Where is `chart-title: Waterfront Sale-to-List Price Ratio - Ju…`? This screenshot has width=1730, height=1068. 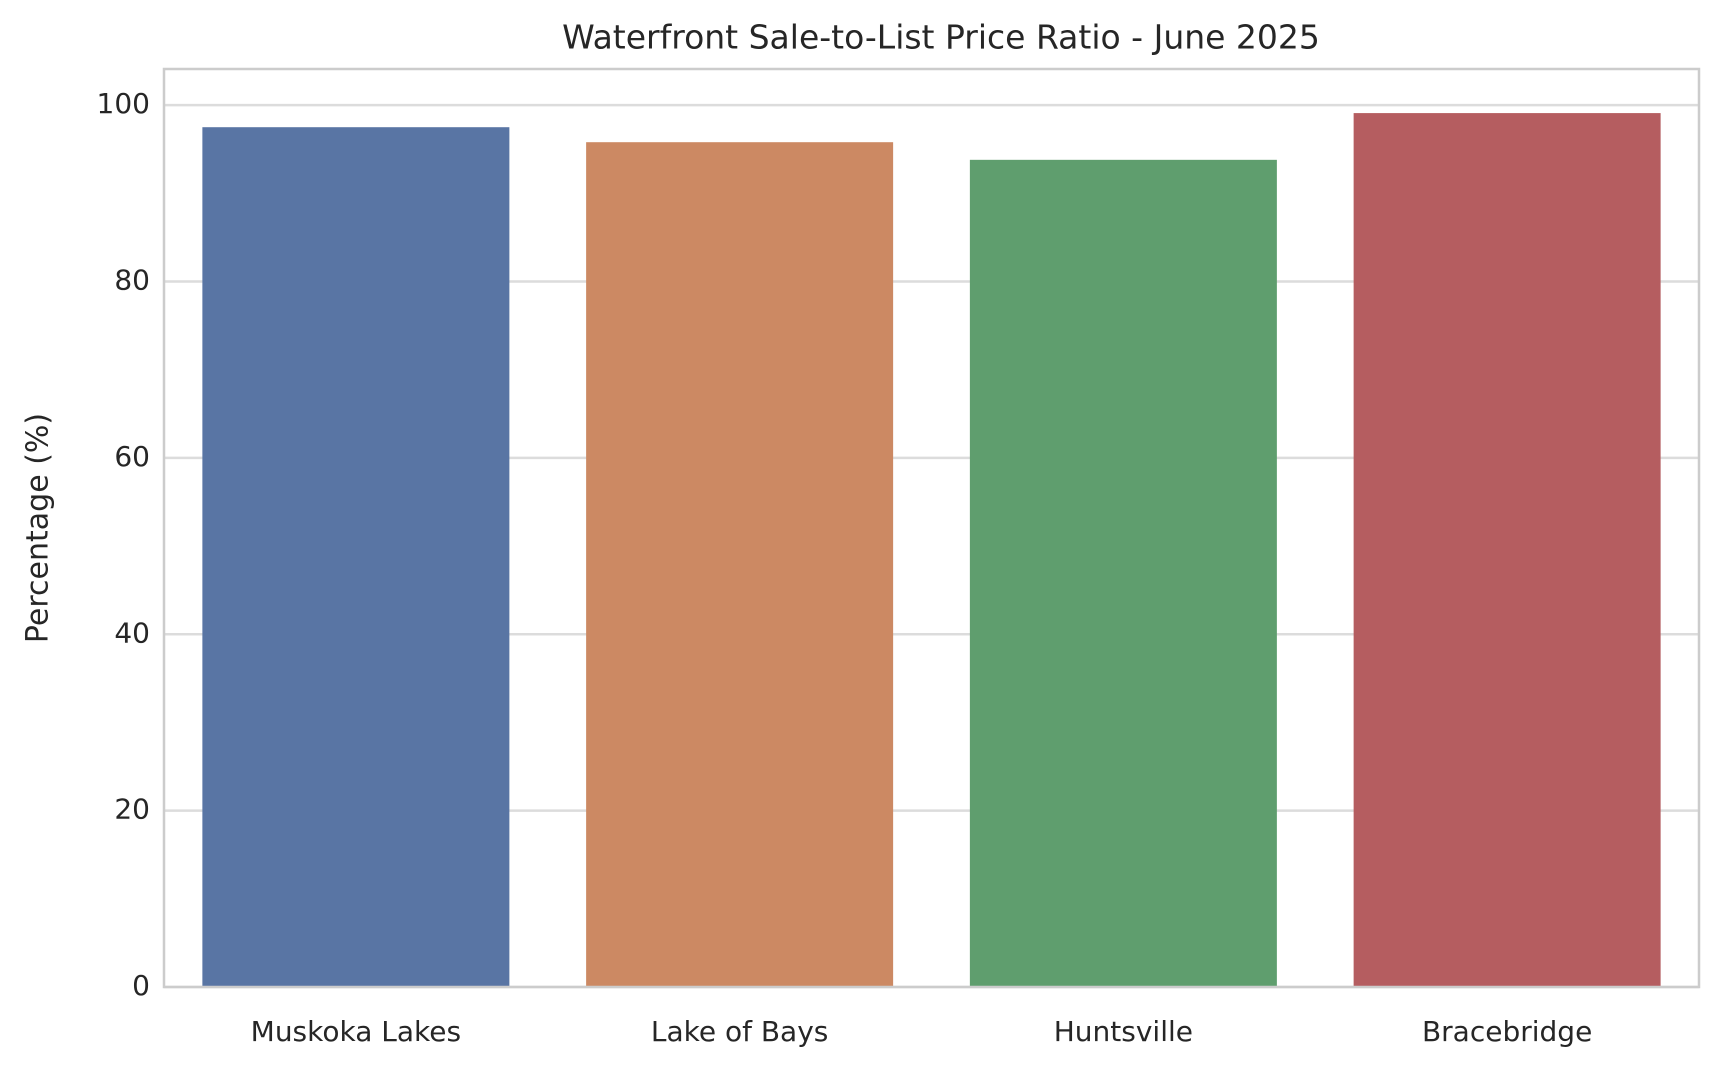
chart-title: Waterfront Sale-to-List Price Ratio - Ju… is located at coordinates (941, 37).